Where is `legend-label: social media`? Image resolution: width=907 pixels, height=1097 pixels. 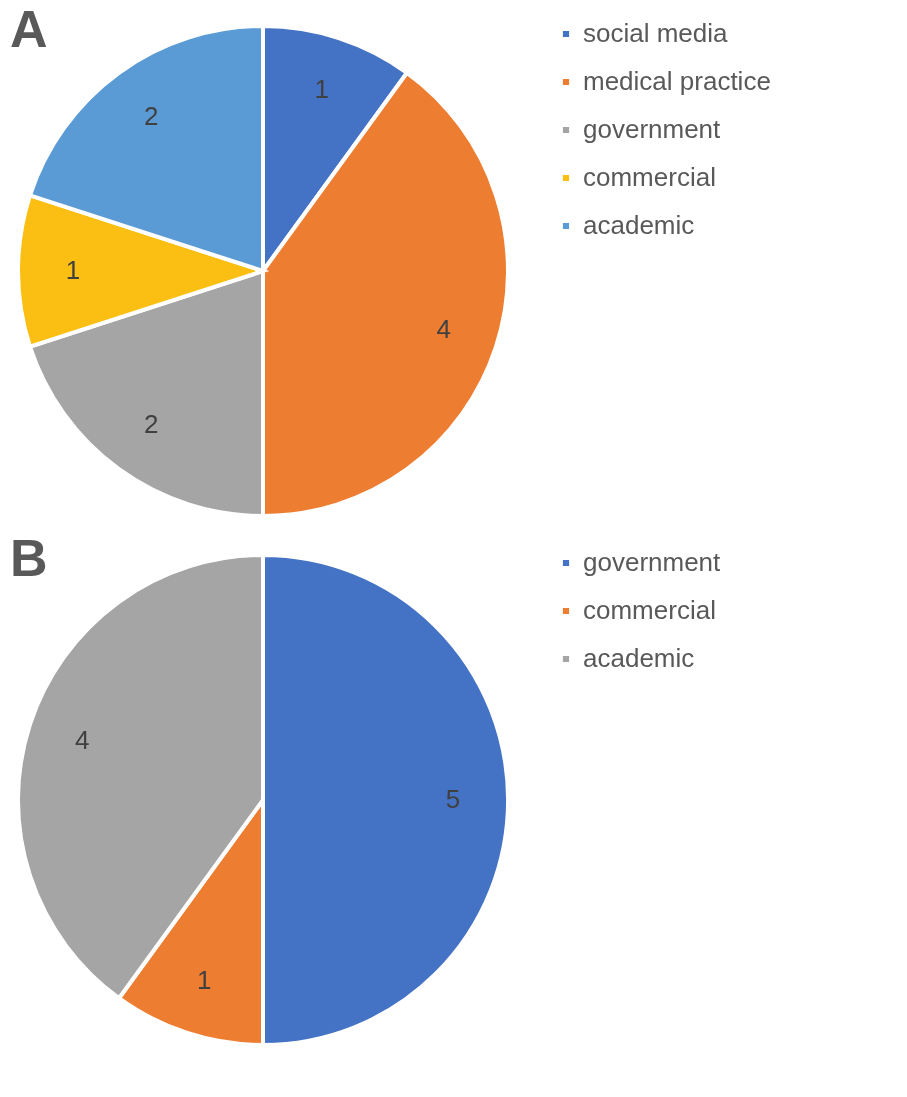
legend-label: social media is located at coordinates (656, 33).